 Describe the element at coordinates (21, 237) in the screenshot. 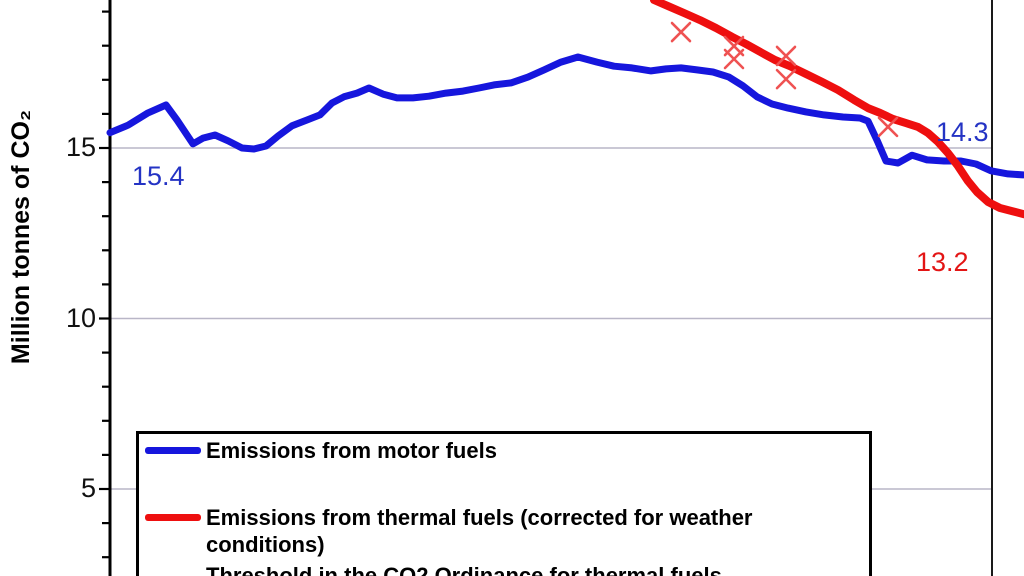

I see `y-axis-title: Million tonnes of CO₂` at that location.